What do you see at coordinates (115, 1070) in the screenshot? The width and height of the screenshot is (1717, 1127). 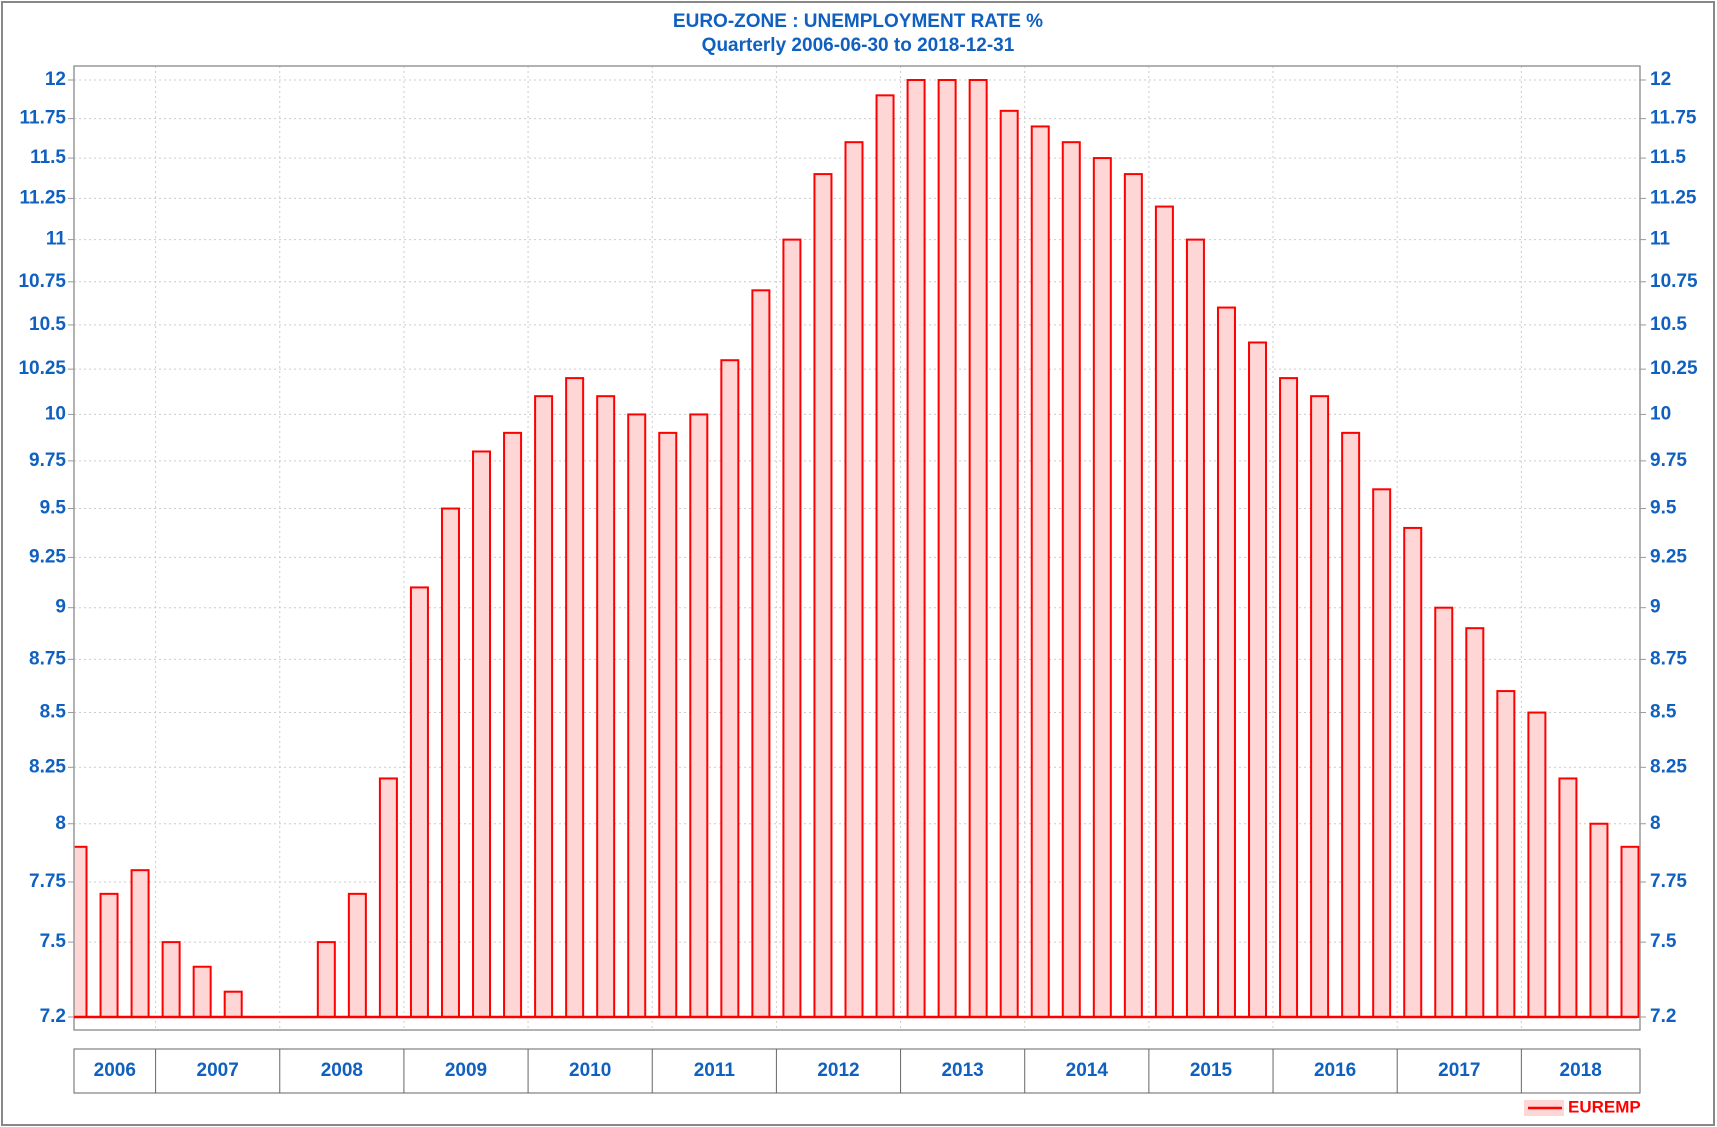 I see `x-group-label: 2006` at bounding box center [115, 1070].